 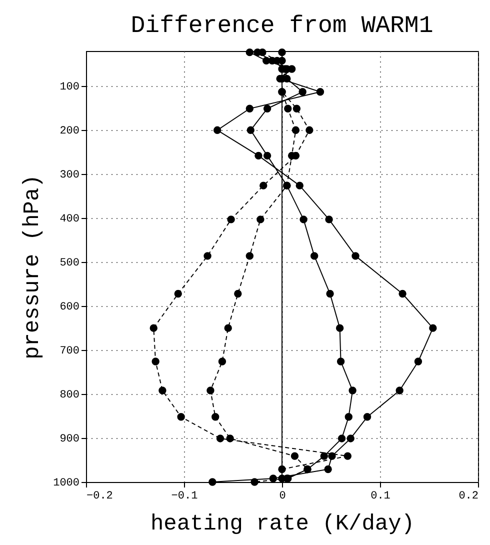 I want to click on y-tick-label: 600, so click(x=70, y=308).